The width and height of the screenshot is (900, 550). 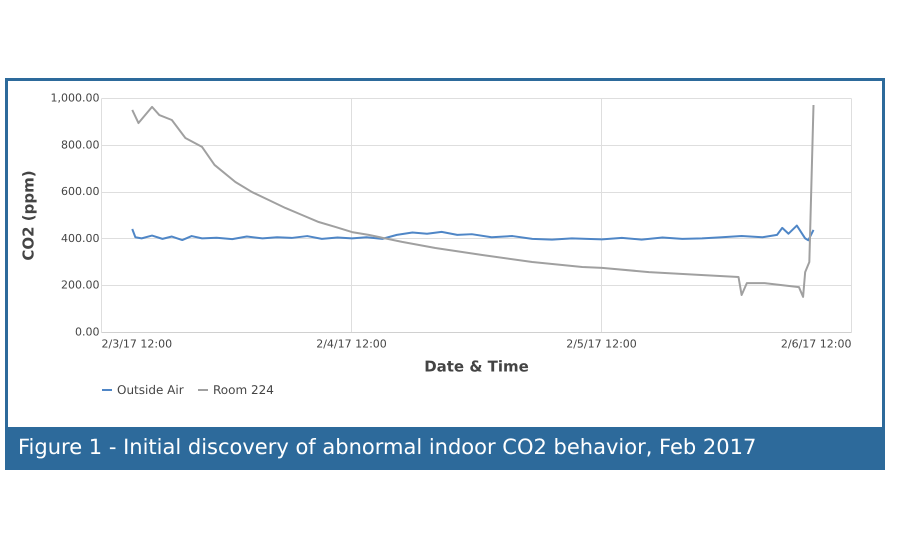 I want to click on legend-label: Room 224, so click(x=243, y=390).